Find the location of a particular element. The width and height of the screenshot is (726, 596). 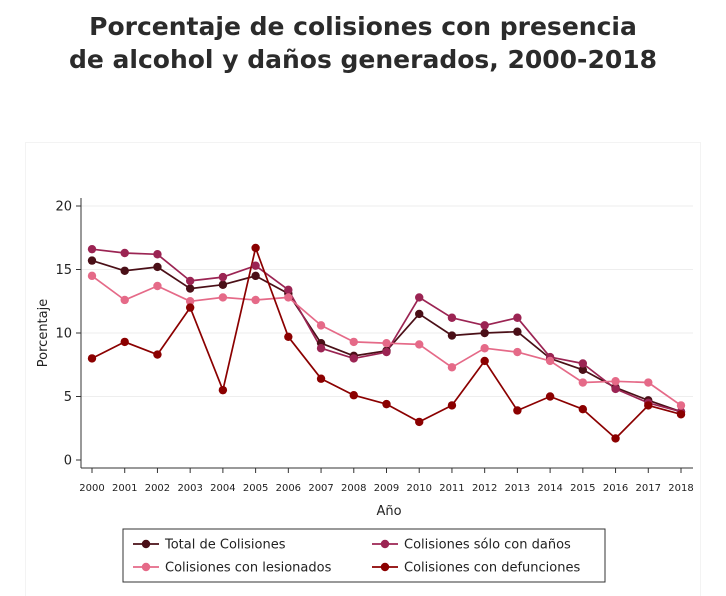

data-point-s3-2010 is located at coordinates (419, 422).